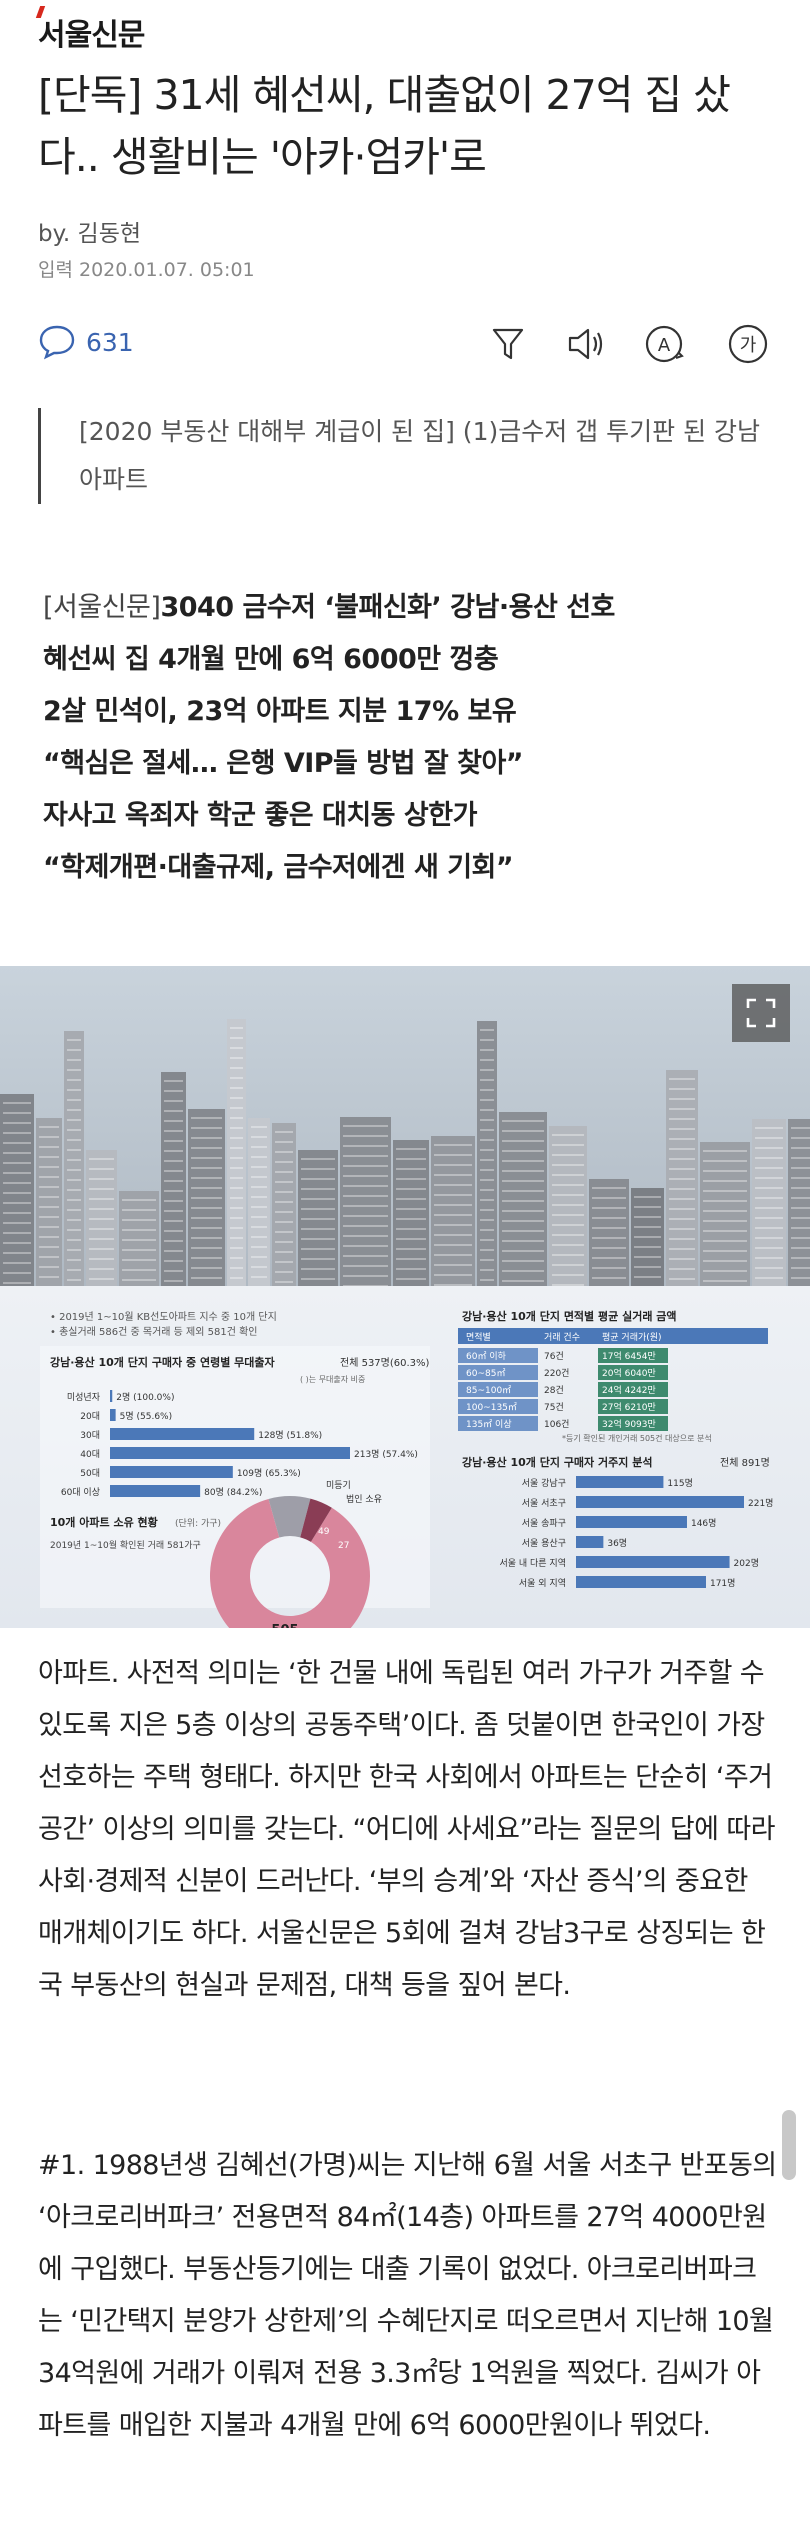 Image resolution: width=810 pixels, height=2537 pixels. I want to click on translate-icon: A, so click(664, 344).